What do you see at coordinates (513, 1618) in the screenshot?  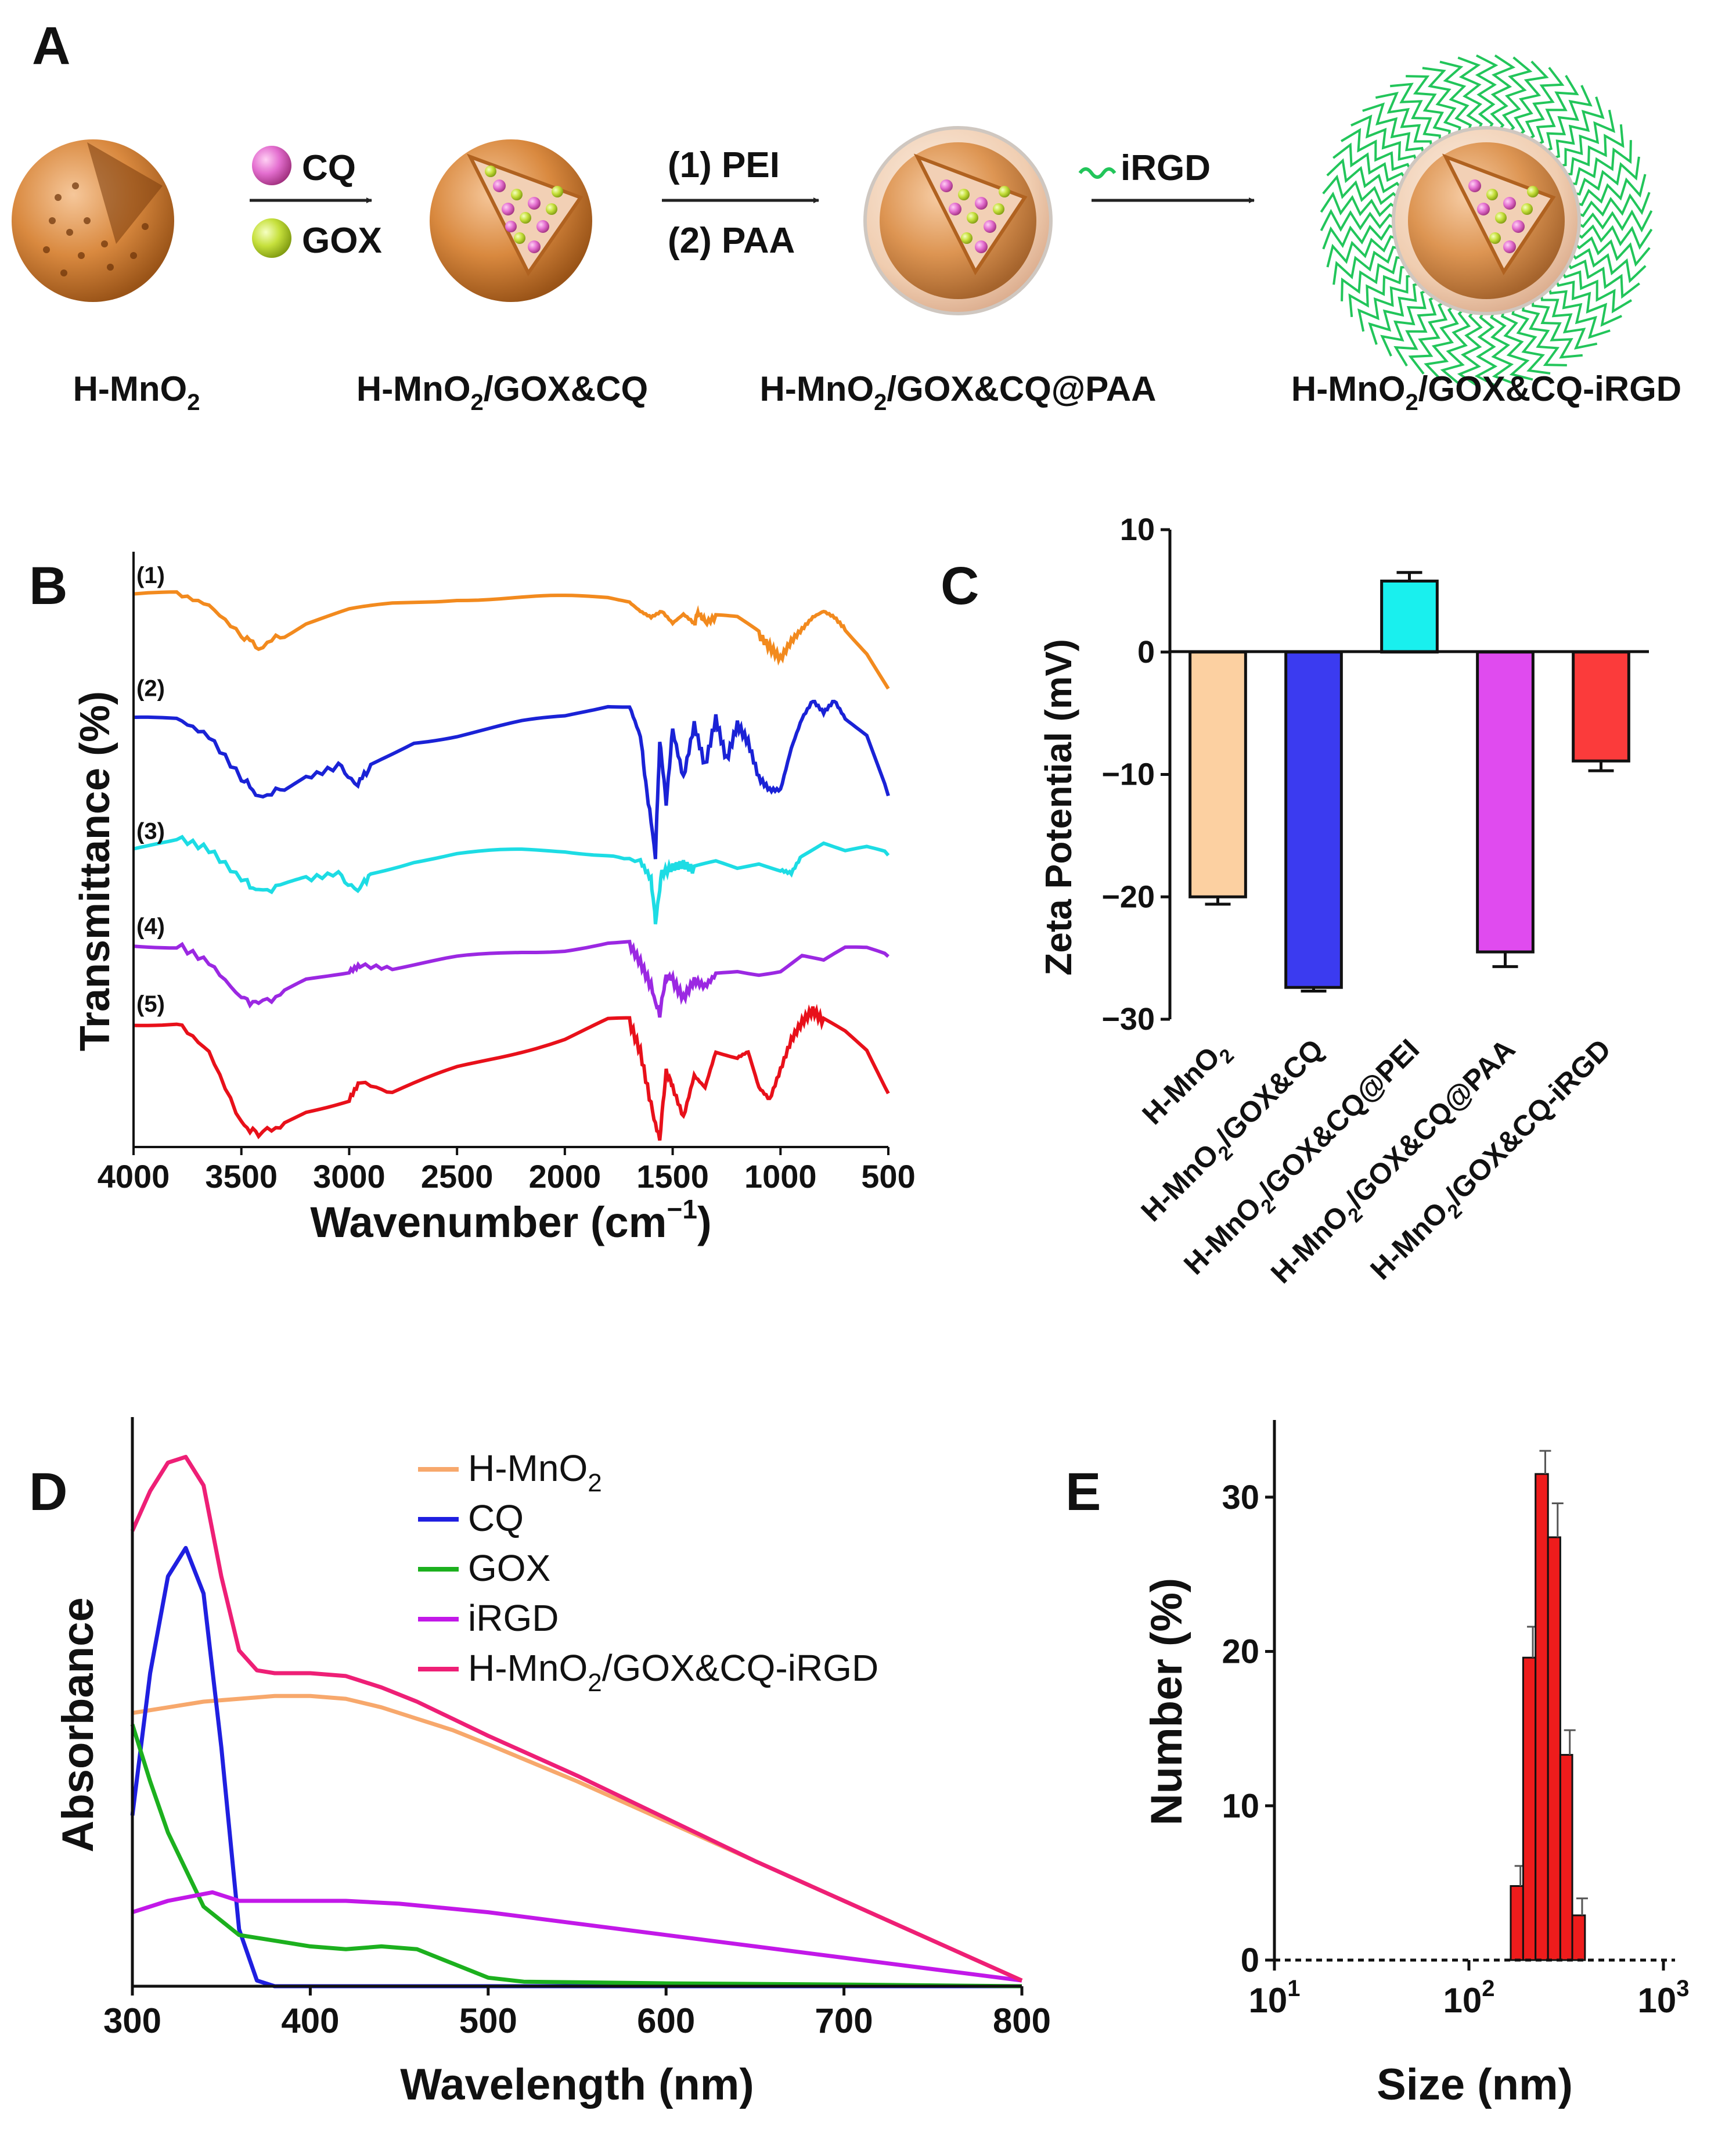 I see `uv-legend-label: iRGD` at bounding box center [513, 1618].